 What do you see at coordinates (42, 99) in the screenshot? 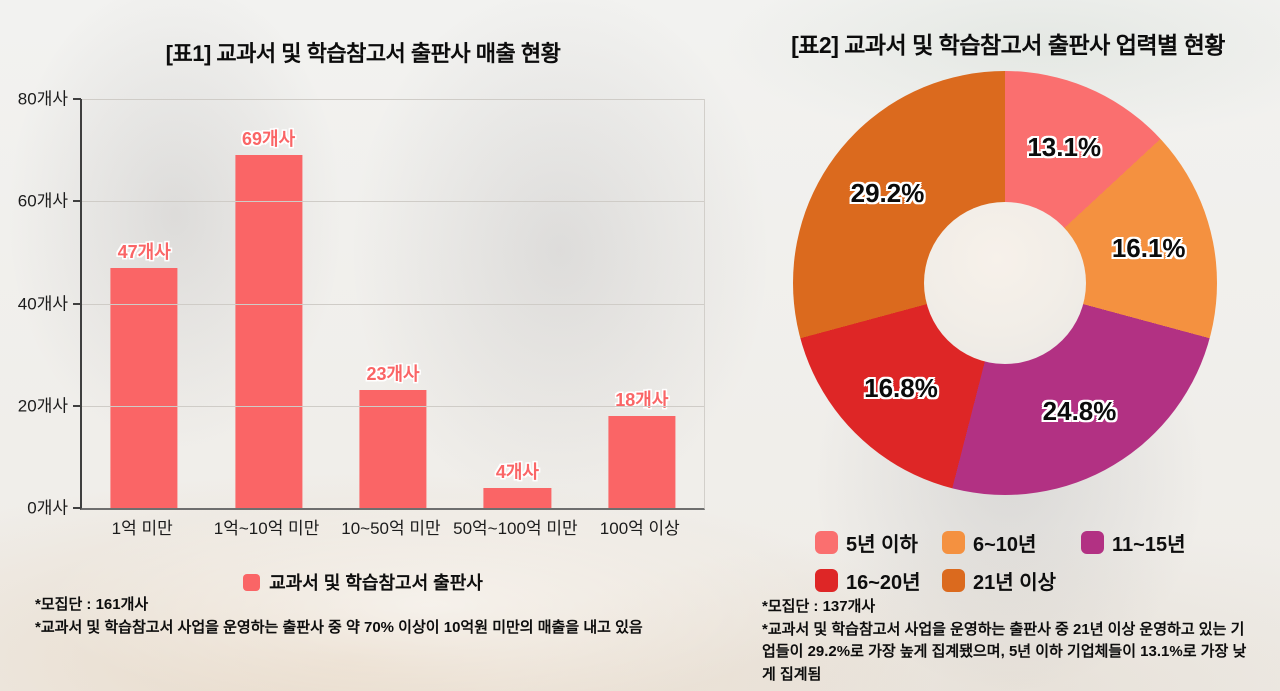
I see `y-tick-label: 80개사` at bounding box center [42, 99].